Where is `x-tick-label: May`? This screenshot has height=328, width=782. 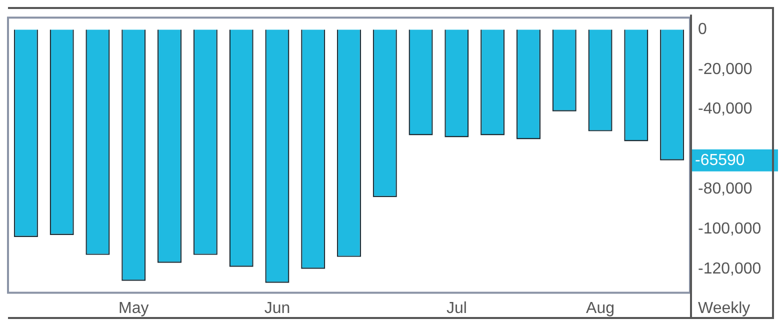 x-tick-label: May is located at coordinates (133, 308).